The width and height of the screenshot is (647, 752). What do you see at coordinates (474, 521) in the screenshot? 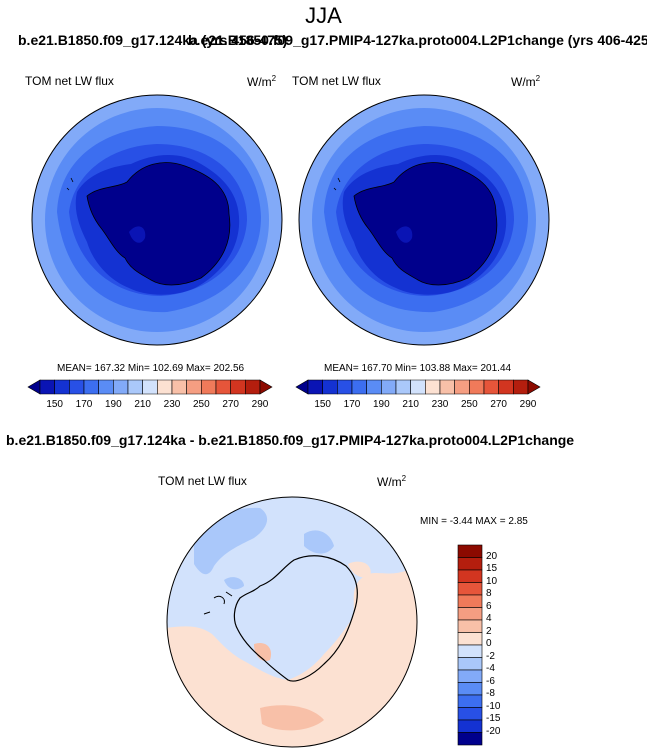
I see `diff-min-max: MIN = -3.44 MAX = 2.85` at bounding box center [474, 521].